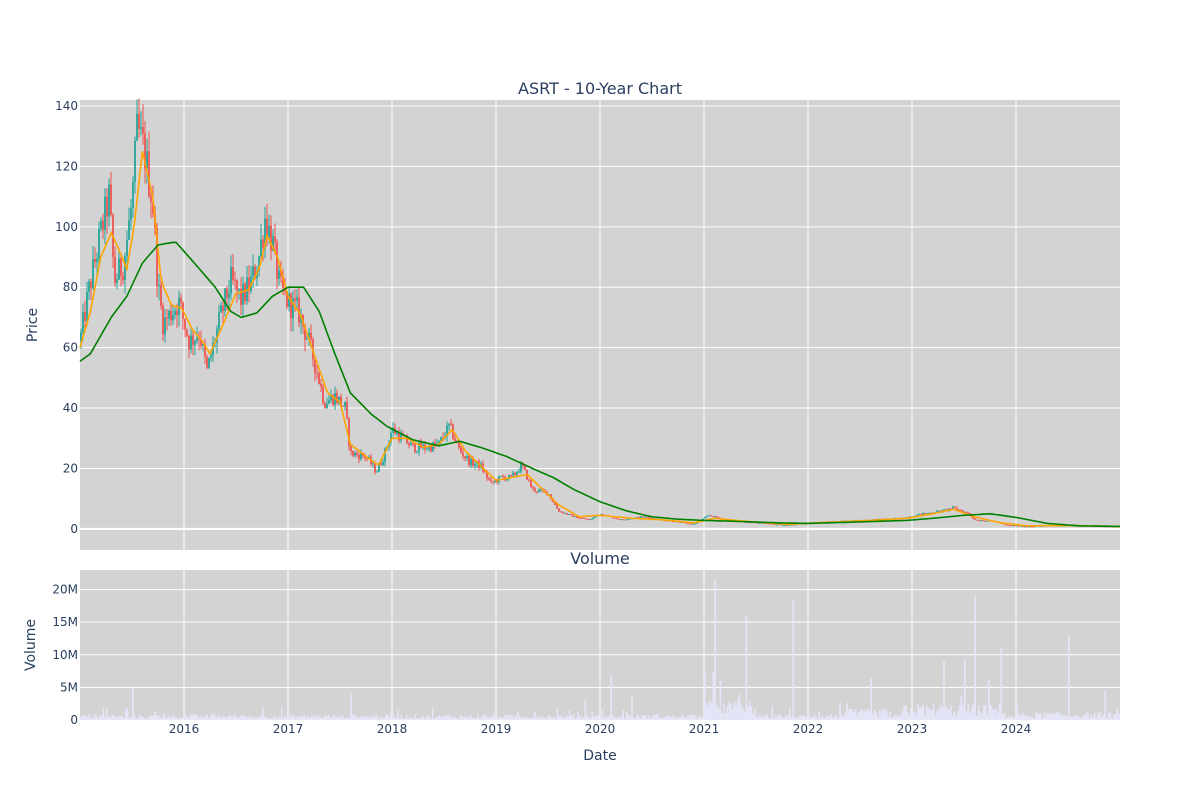 The image size is (1200, 800). Describe the element at coordinates (66, 106) in the screenshot. I see `price-y-tick-label: 140` at that location.